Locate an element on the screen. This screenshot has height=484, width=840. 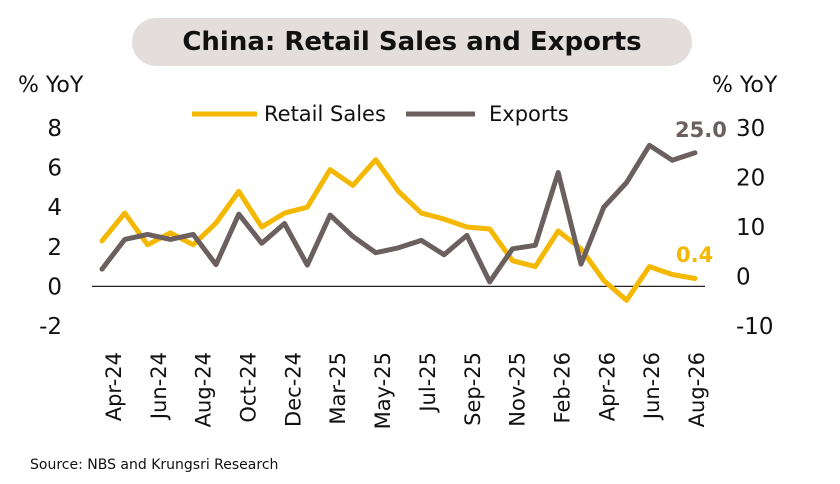
y-tick-right: 30 is located at coordinates (750, 129).